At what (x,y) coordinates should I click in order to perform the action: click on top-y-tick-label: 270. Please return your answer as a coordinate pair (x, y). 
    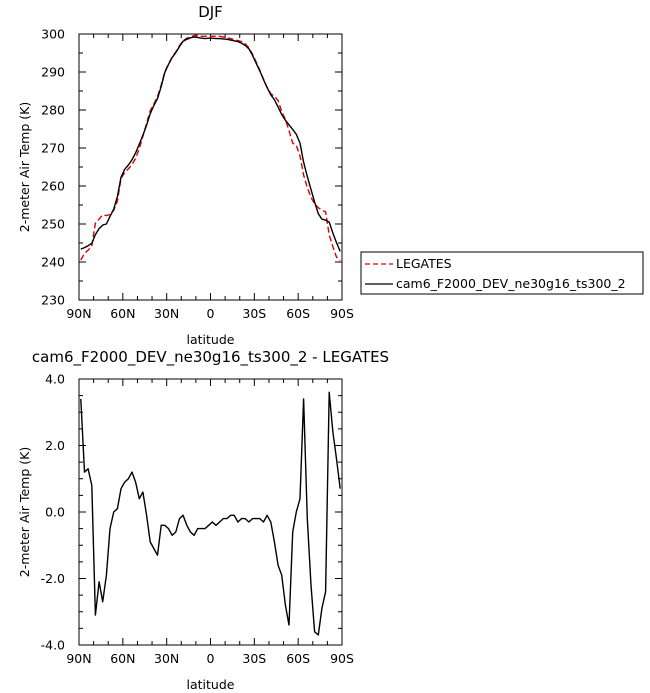
    Looking at the image, I should click on (53, 148).